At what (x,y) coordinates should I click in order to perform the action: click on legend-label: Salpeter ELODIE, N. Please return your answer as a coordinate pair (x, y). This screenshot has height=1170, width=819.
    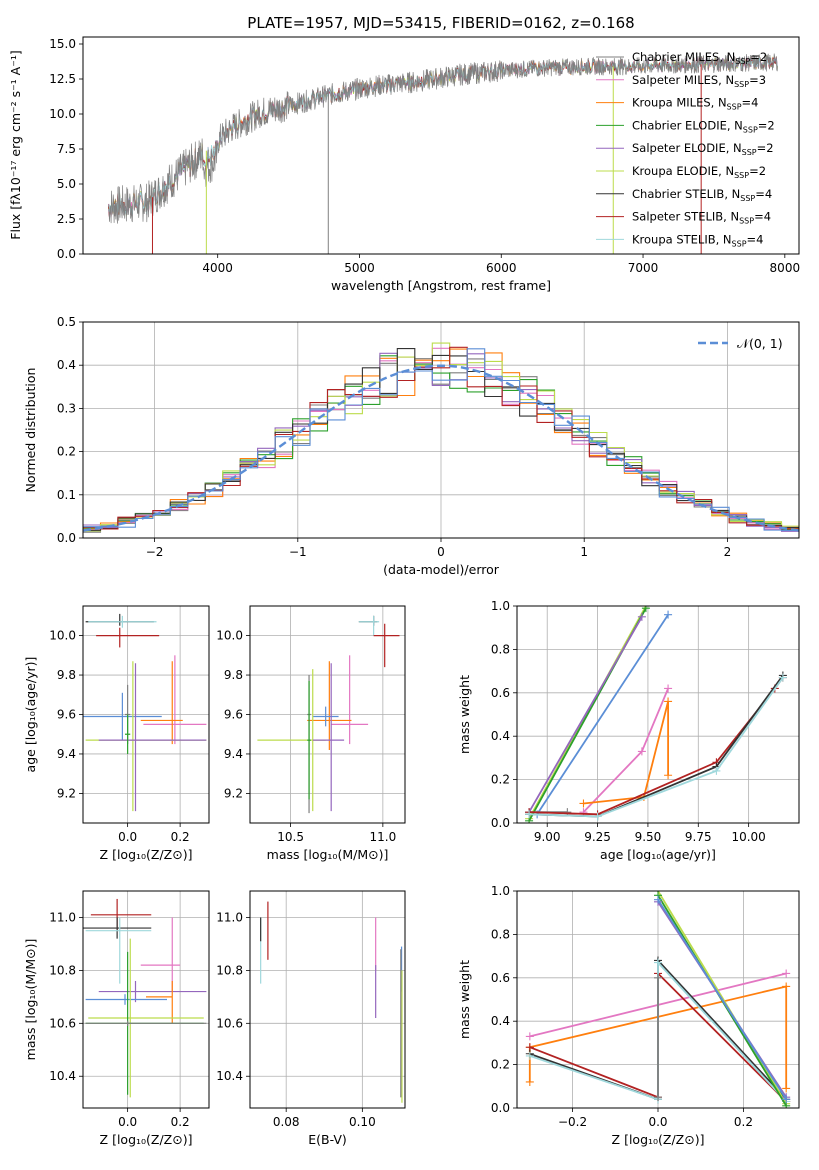
    Looking at the image, I should click on (687, 148).